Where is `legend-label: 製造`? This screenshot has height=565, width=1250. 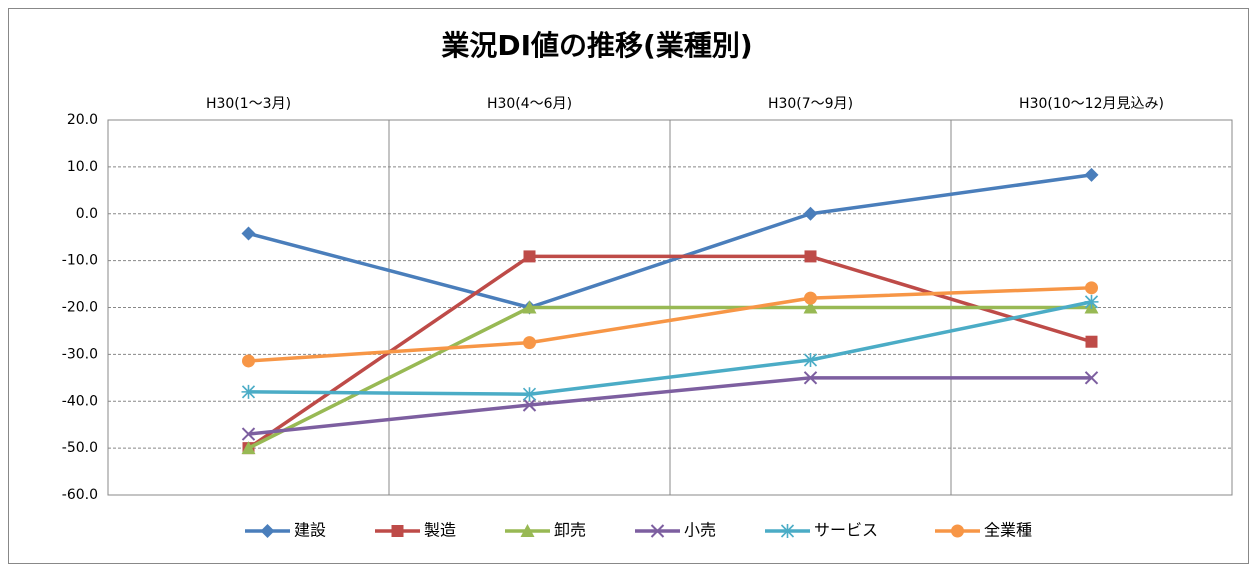
legend-label: 製造 is located at coordinates (440, 530).